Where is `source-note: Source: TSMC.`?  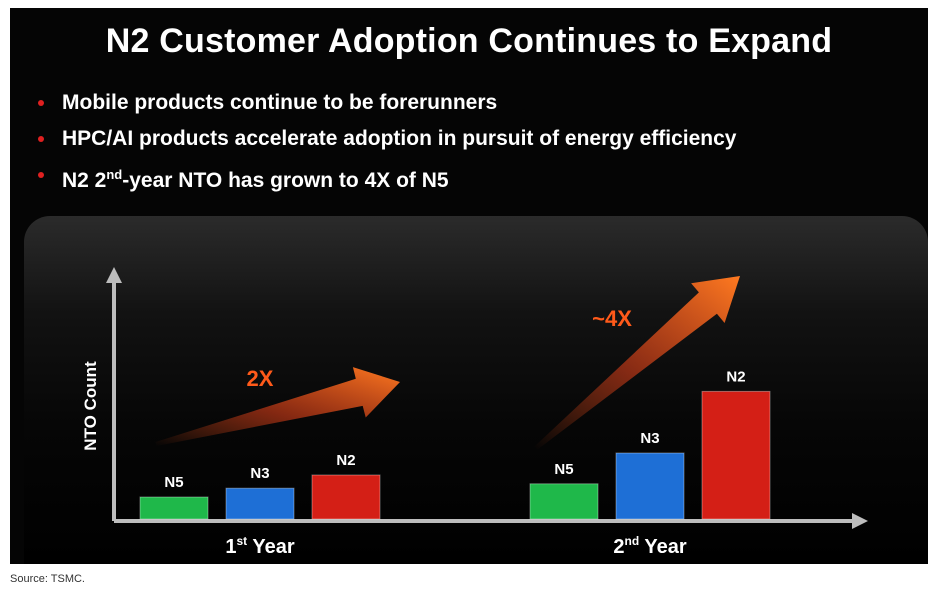
source-note: Source: TSMC. is located at coordinates (47, 579).